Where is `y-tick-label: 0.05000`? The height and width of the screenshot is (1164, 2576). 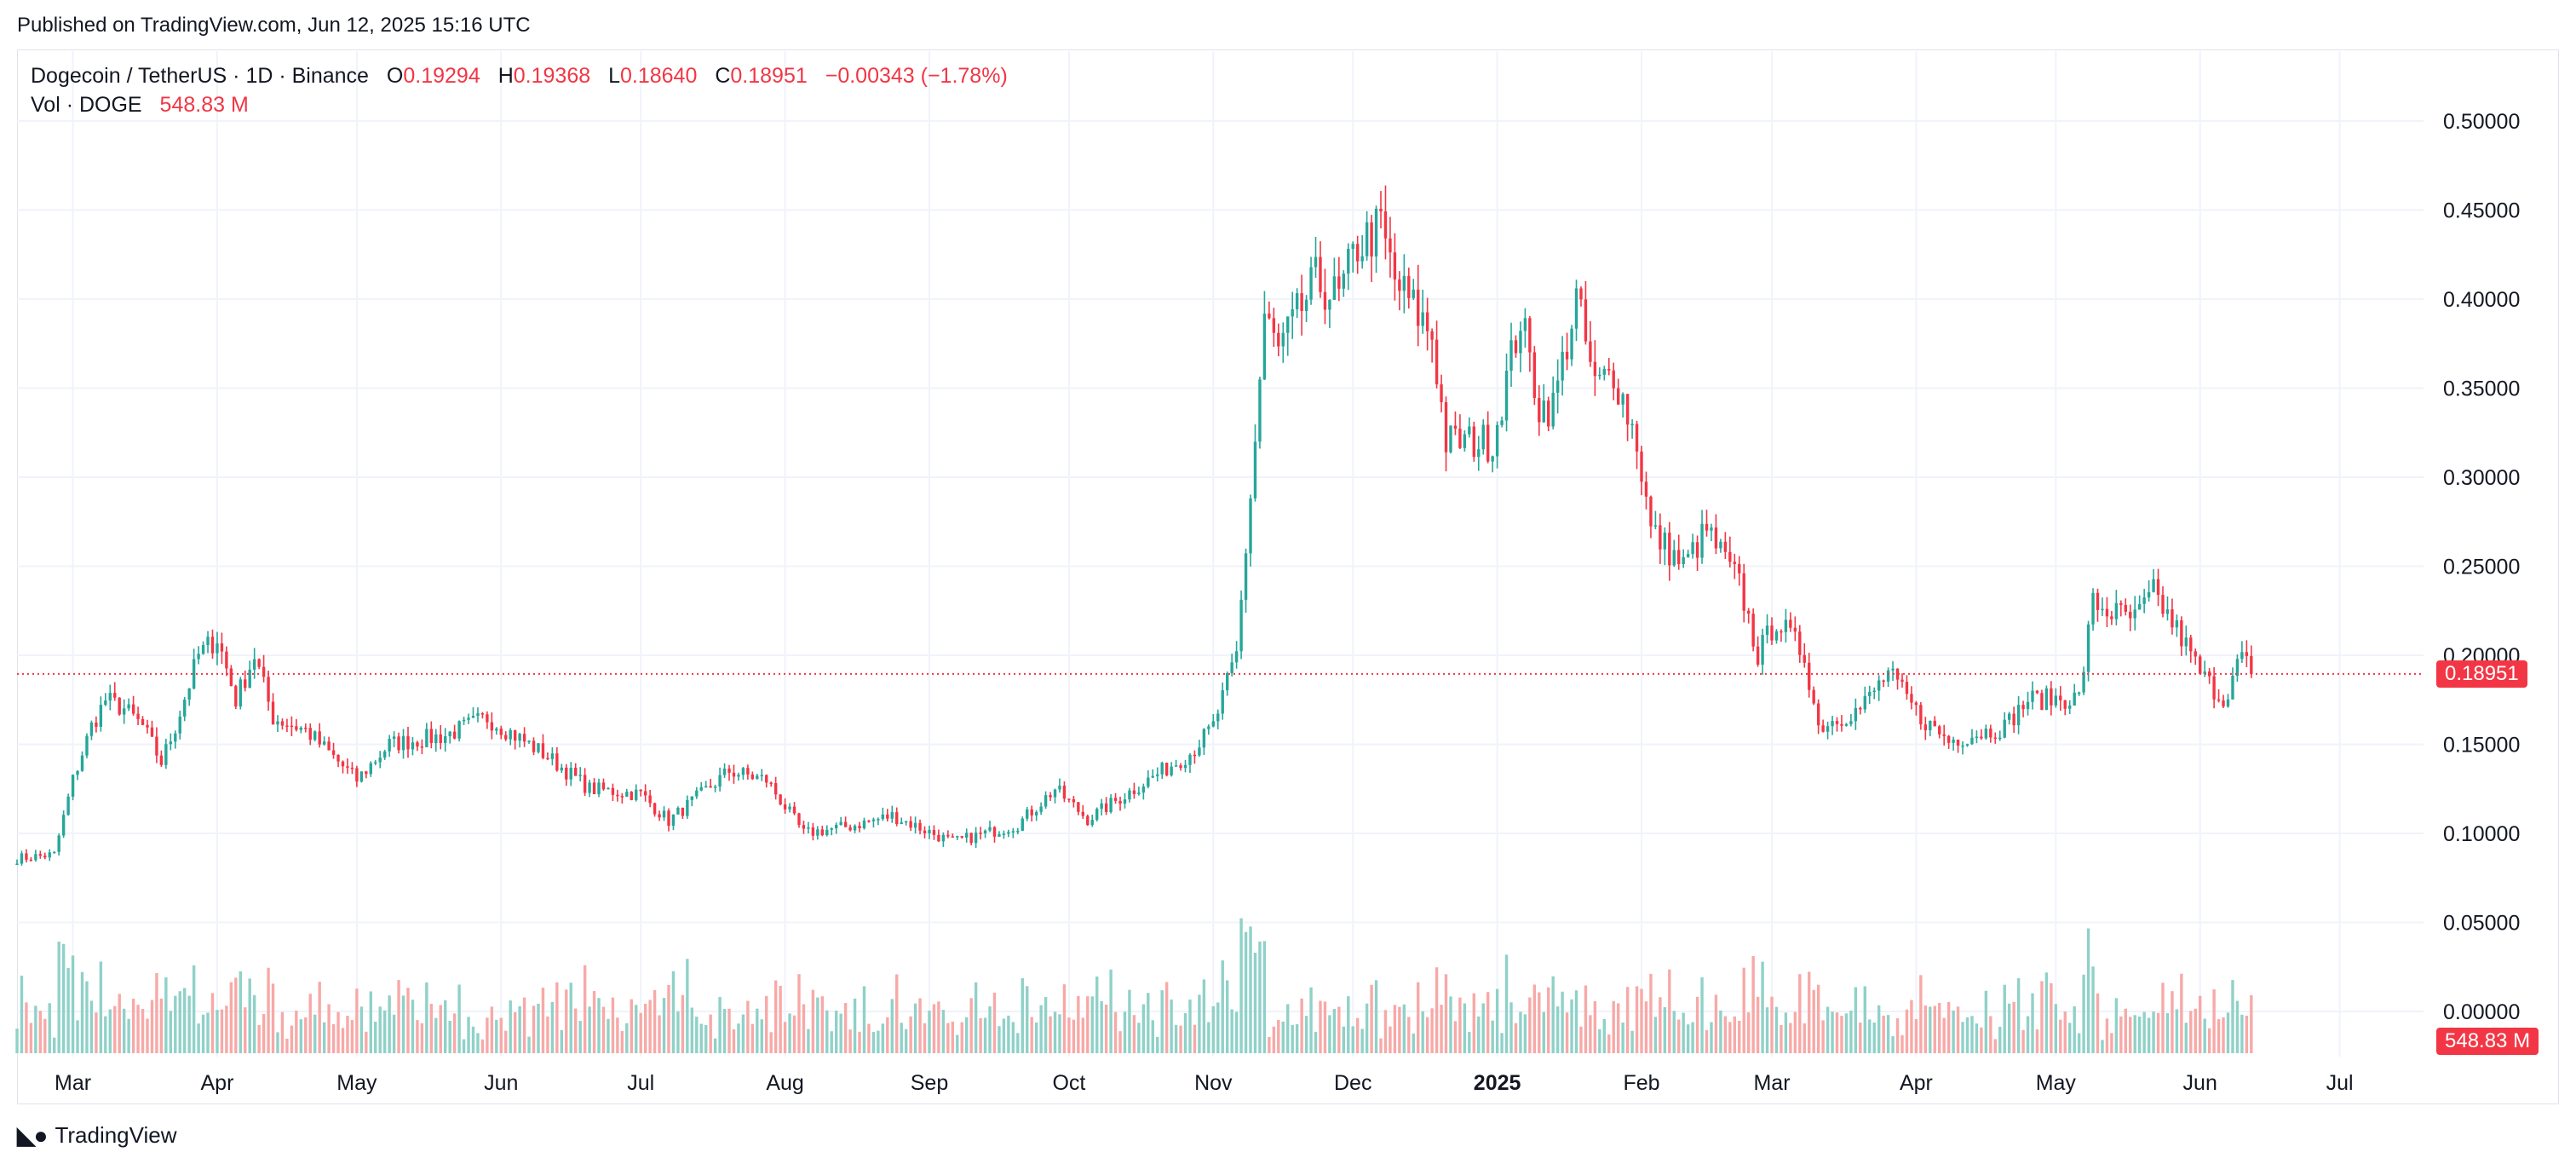
y-tick-label: 0.05000 is located at coordinates (2481, 924).